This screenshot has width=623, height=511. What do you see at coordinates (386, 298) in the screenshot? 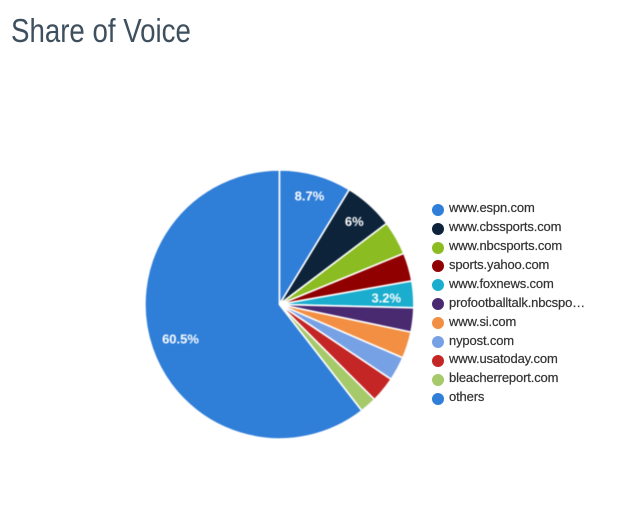
I see `svg-text: 3.2%` at bounding box center [386, 298].